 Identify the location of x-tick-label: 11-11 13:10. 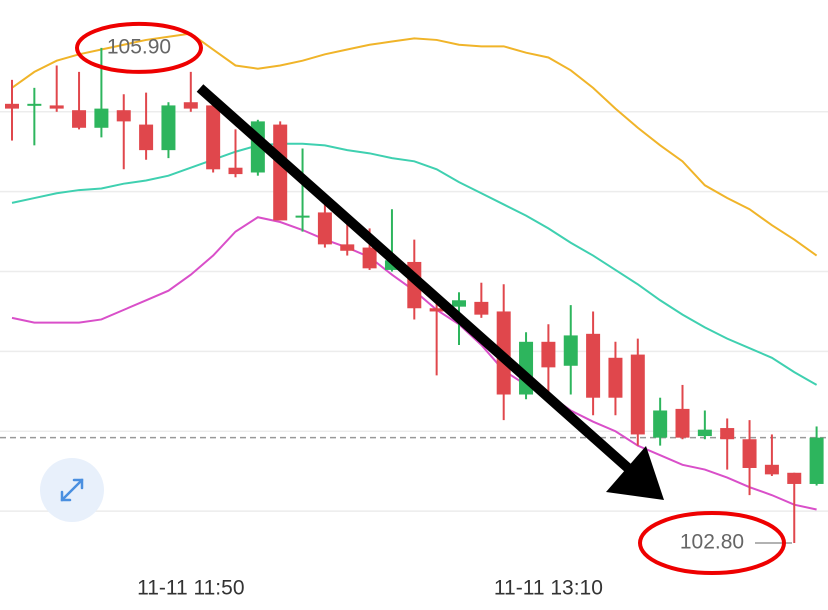
(548, 588).